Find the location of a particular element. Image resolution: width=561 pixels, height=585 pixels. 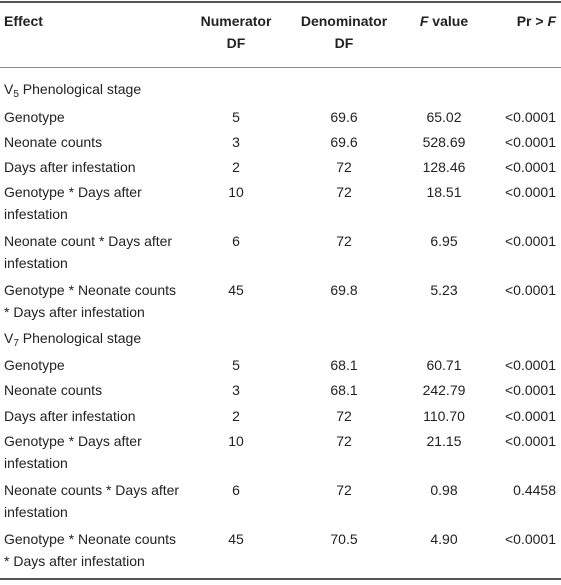

row-f-value: 4.90 is located at coordinates (444, 539).